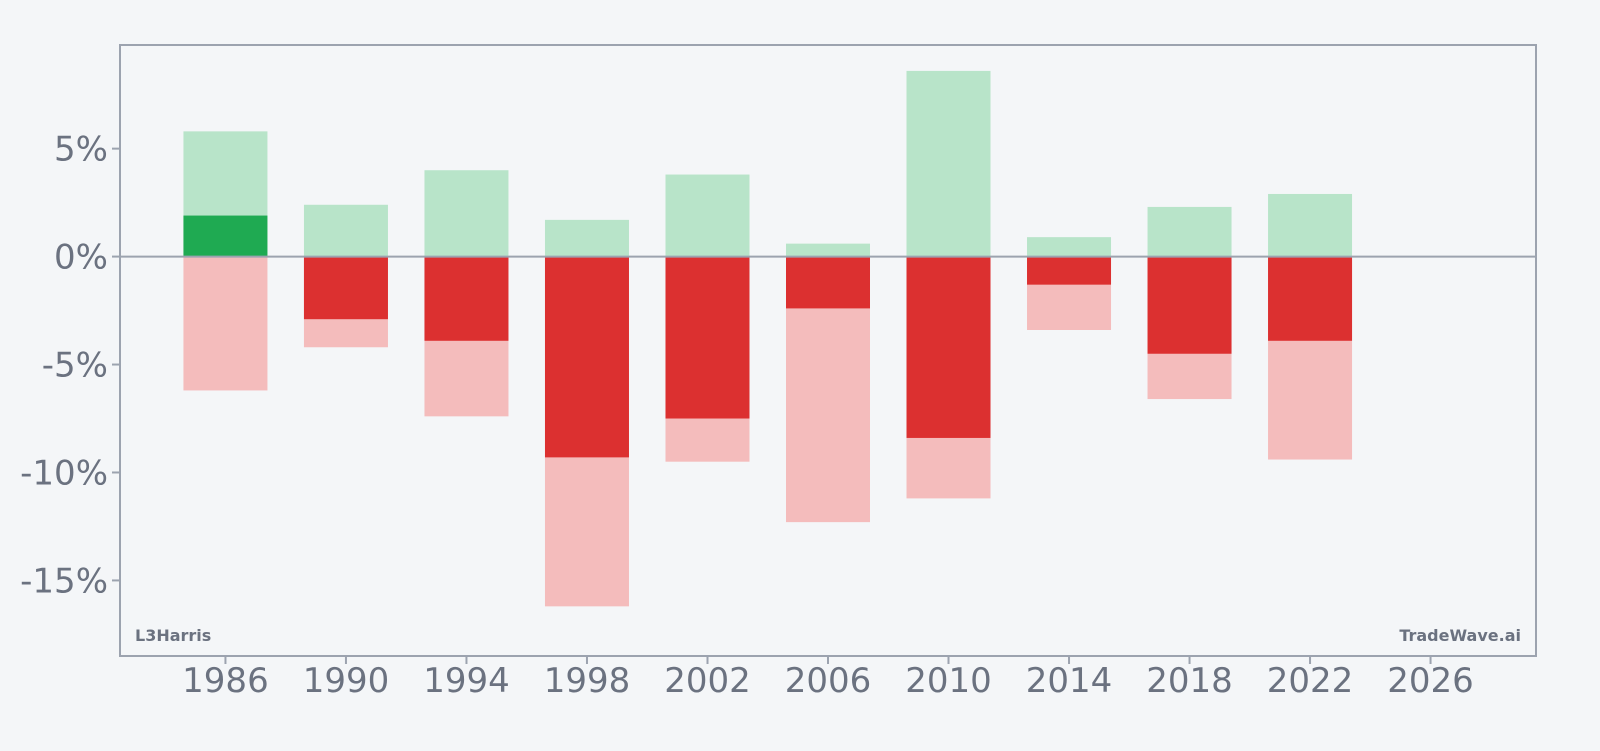  Describe the element at coordinates (64, 581) in the screenshot. I see `y-tick-label: -15%` at that location.